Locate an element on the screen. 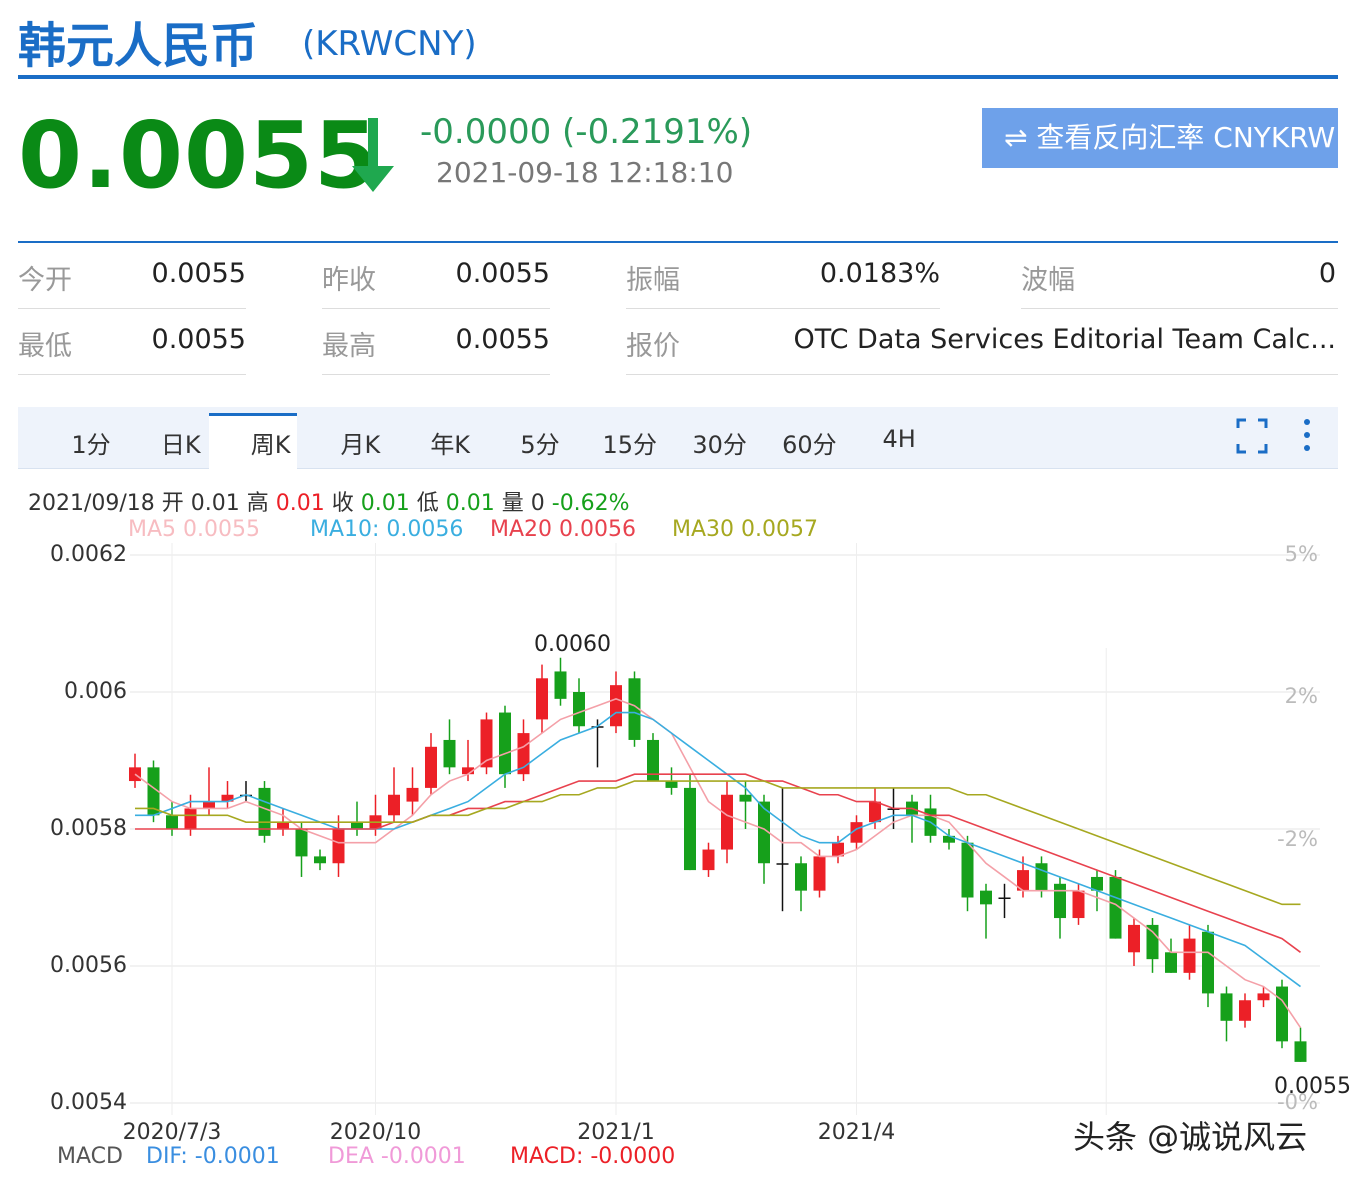  code: (KRWCNY) is located at coordinates (389, 44).